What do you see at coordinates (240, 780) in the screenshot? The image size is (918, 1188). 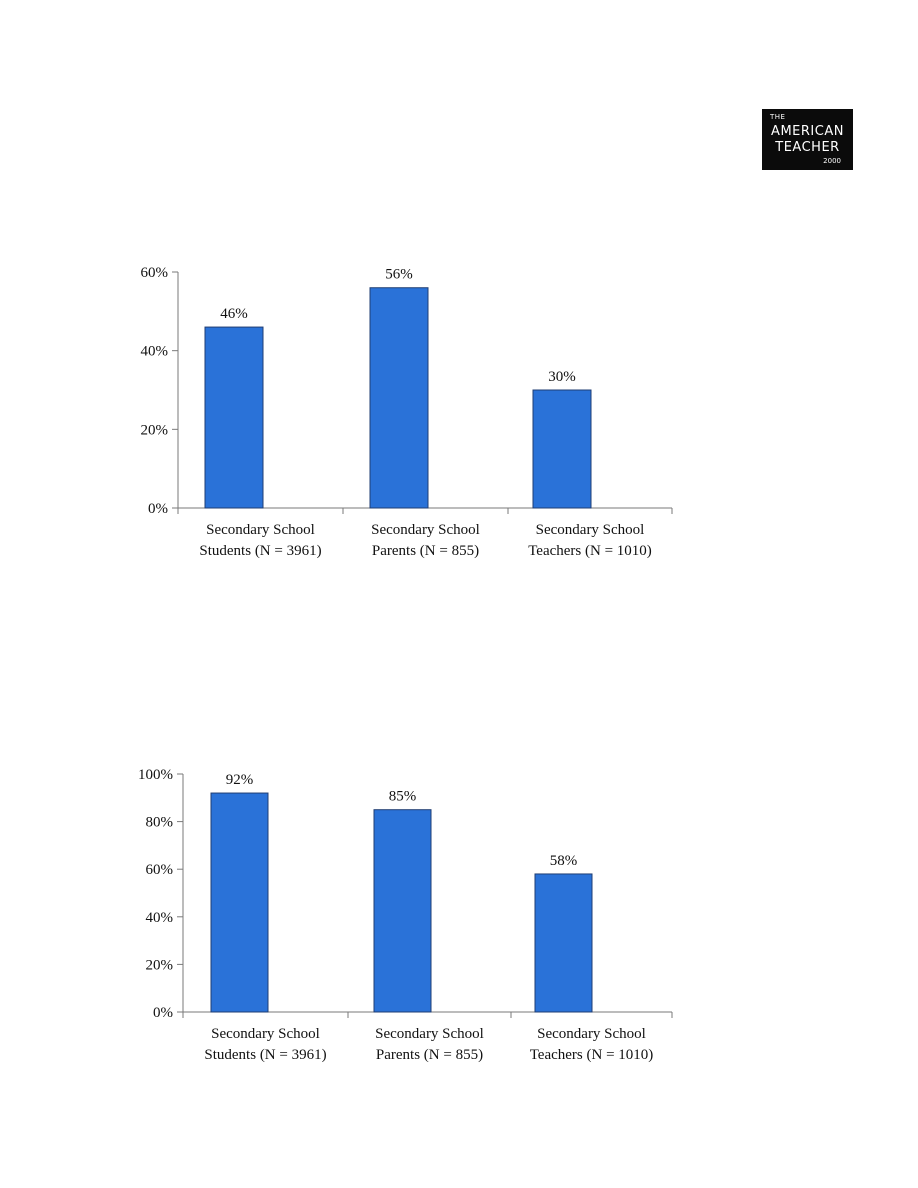 I see `data-label: 92%` at bounding box center [240, 780].